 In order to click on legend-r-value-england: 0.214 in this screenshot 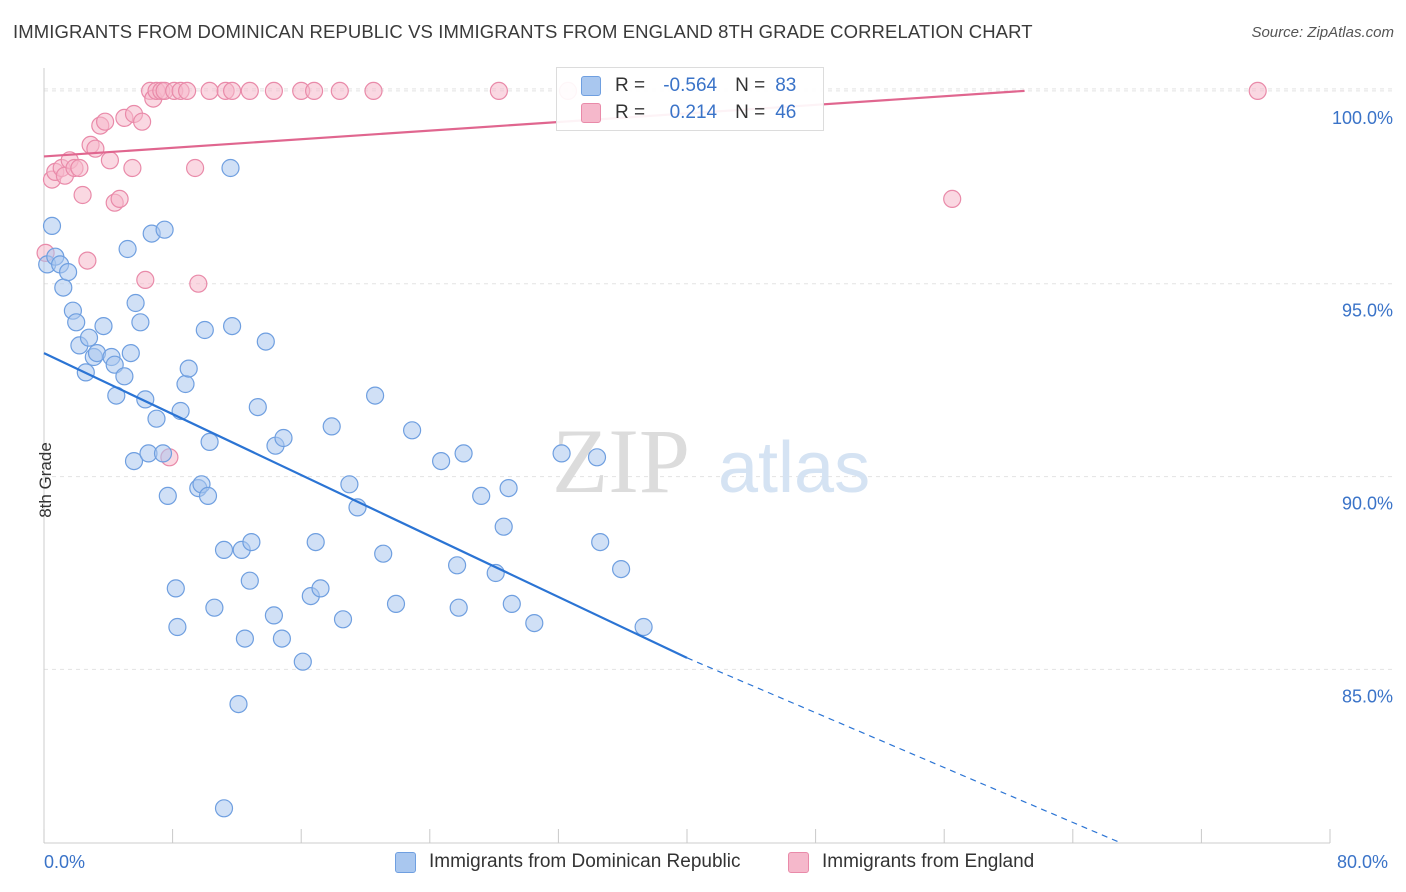, I will do `click(693, 112)`.